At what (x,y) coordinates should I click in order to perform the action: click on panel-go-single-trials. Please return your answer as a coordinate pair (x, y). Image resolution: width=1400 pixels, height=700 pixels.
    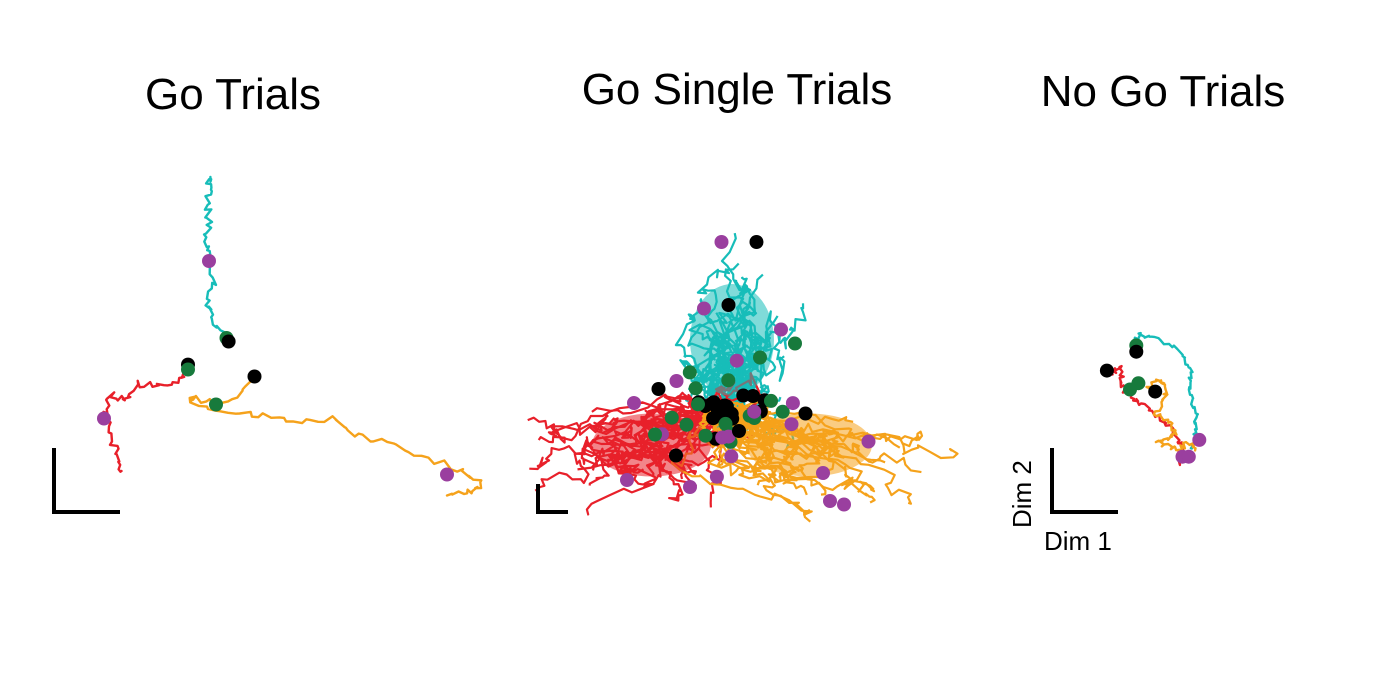
    Looking at the image, I should click on (743, 377).